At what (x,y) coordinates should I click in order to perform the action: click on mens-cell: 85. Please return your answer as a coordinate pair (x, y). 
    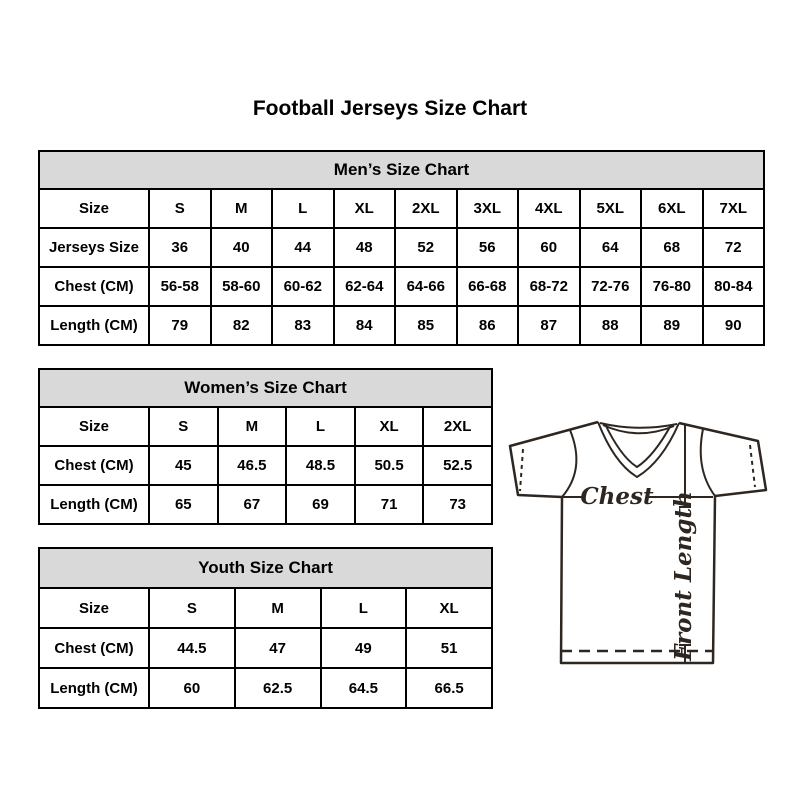
    Looking at the image, I should click on (426, 325).